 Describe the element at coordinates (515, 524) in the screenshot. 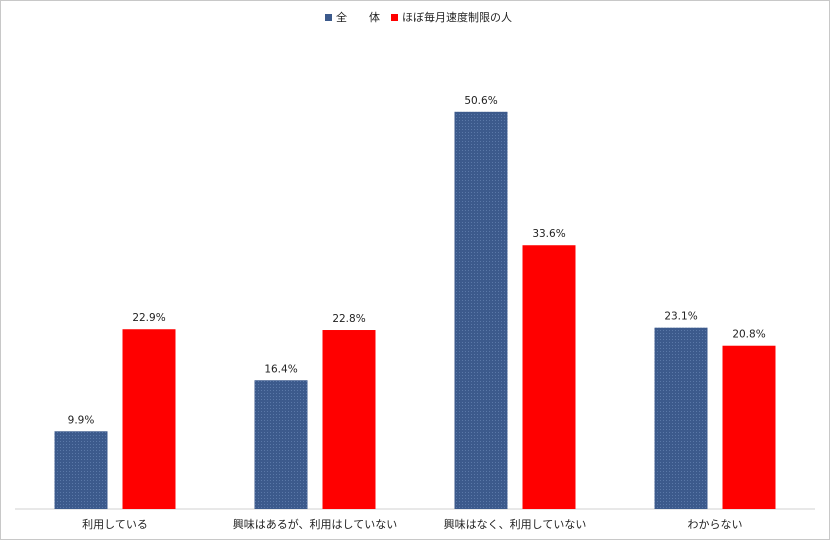

I see `category-label-2: 興味はなく、利用していない` at that location.